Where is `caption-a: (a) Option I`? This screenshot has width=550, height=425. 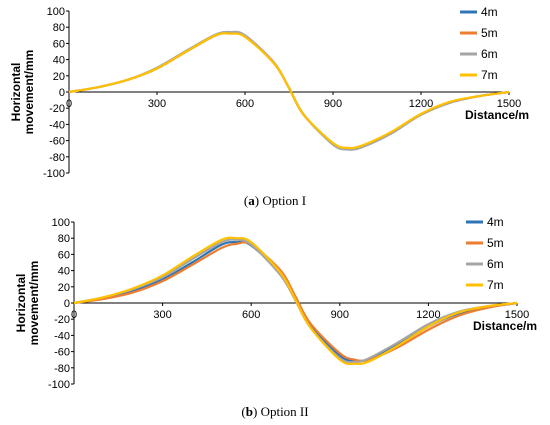
caption-a: (a) Option I is located at coordinates (275, 200).